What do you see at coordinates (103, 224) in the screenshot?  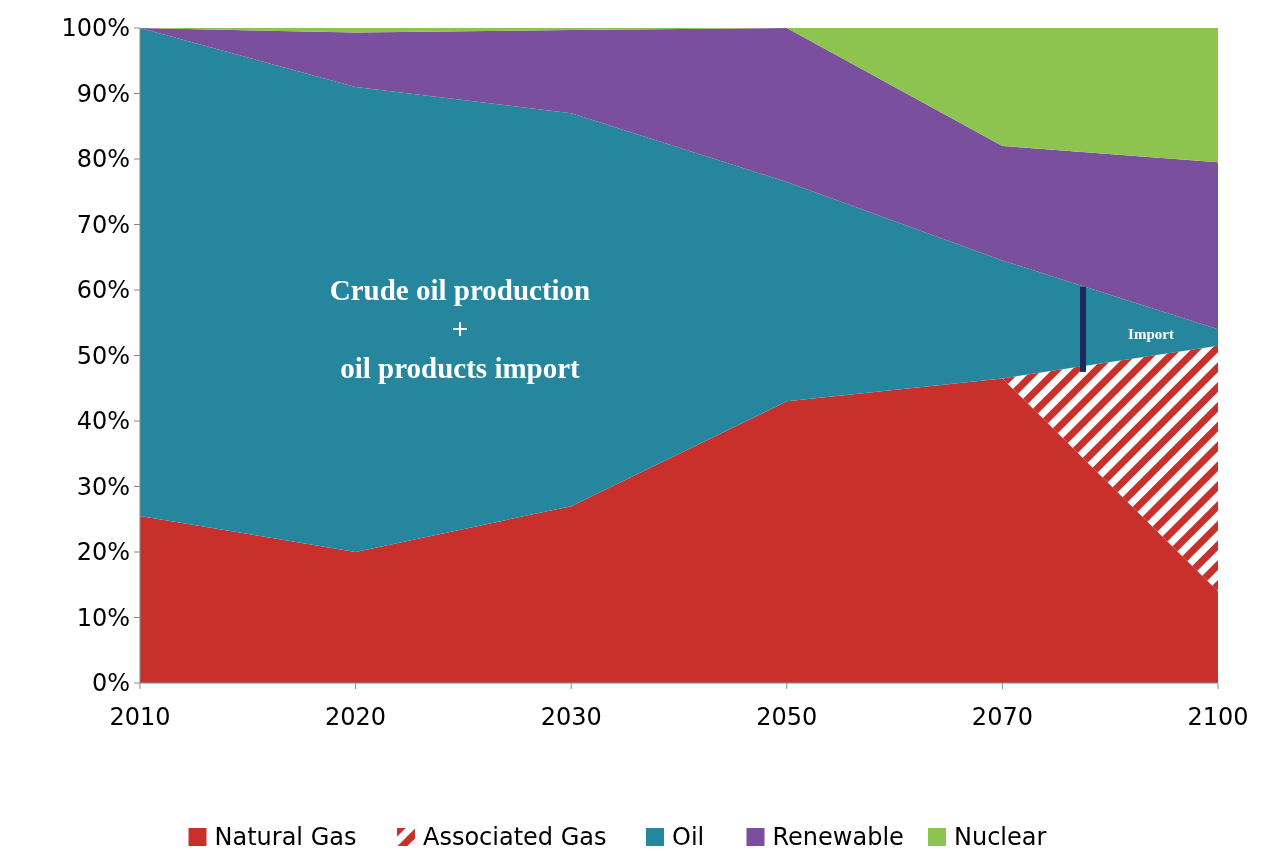 I see `y-tick-label: 70%` at bounding box center [103, 224].